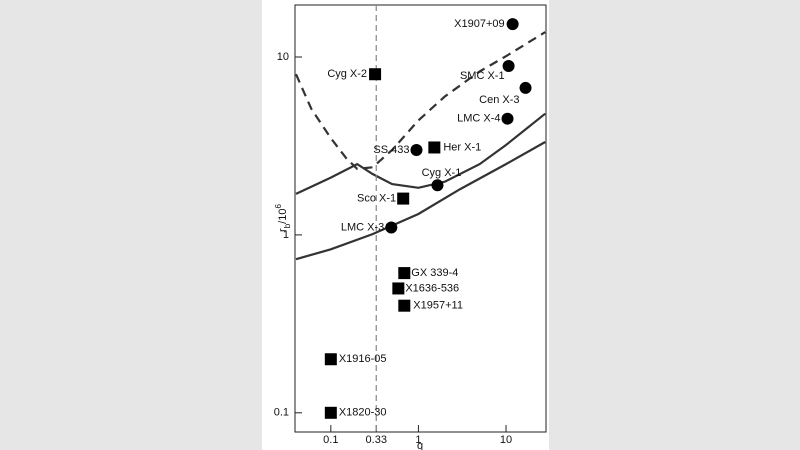 This screenshot has width=800, height=450. Describe the element at coordinates (438, 306) in the screenshot. I see `point-label: X1957+11` at that location.